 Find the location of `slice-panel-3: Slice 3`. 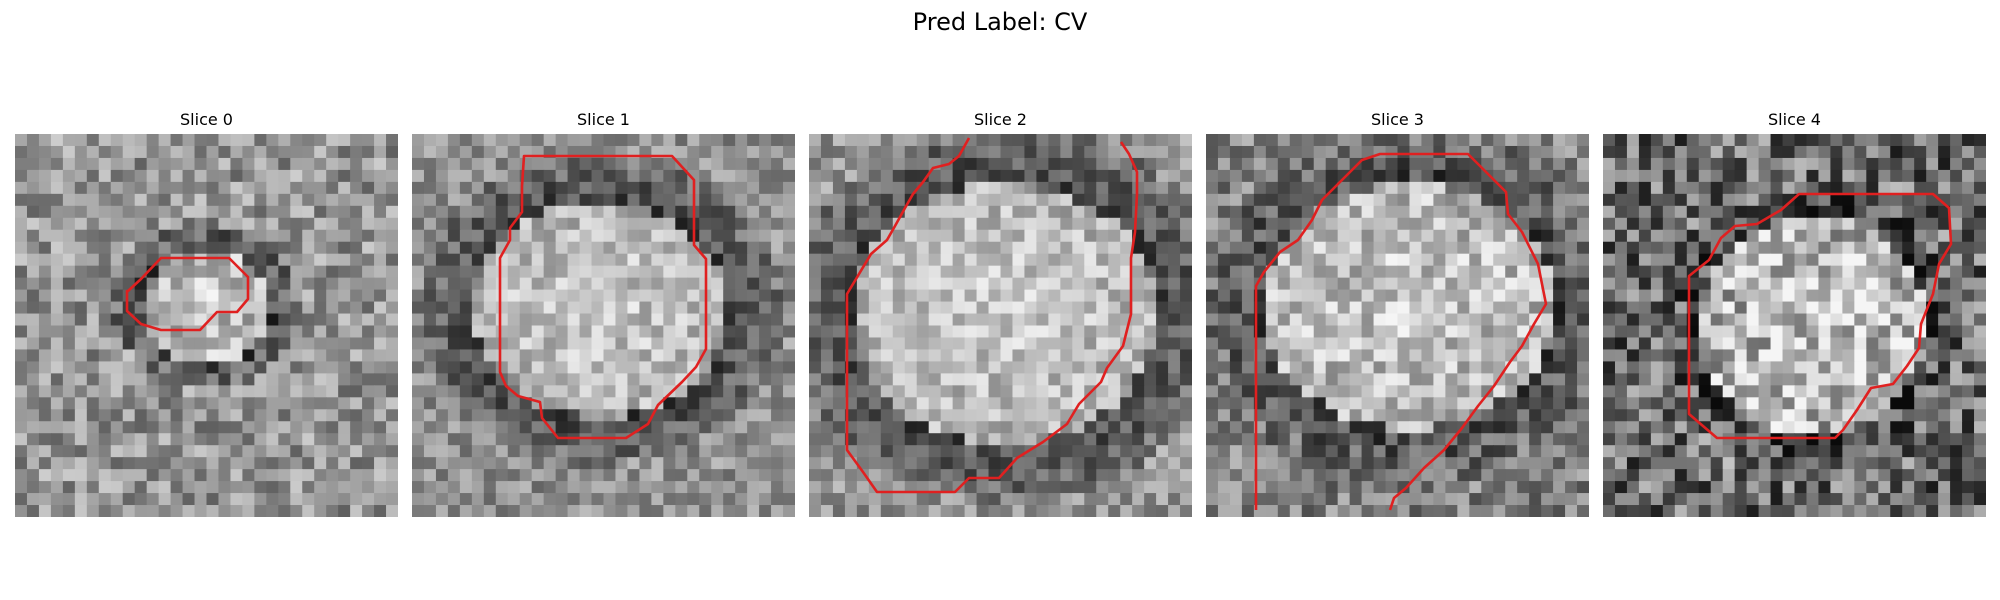

slice-panel-3: Slice 3 is located at coordinates (1397, 313).